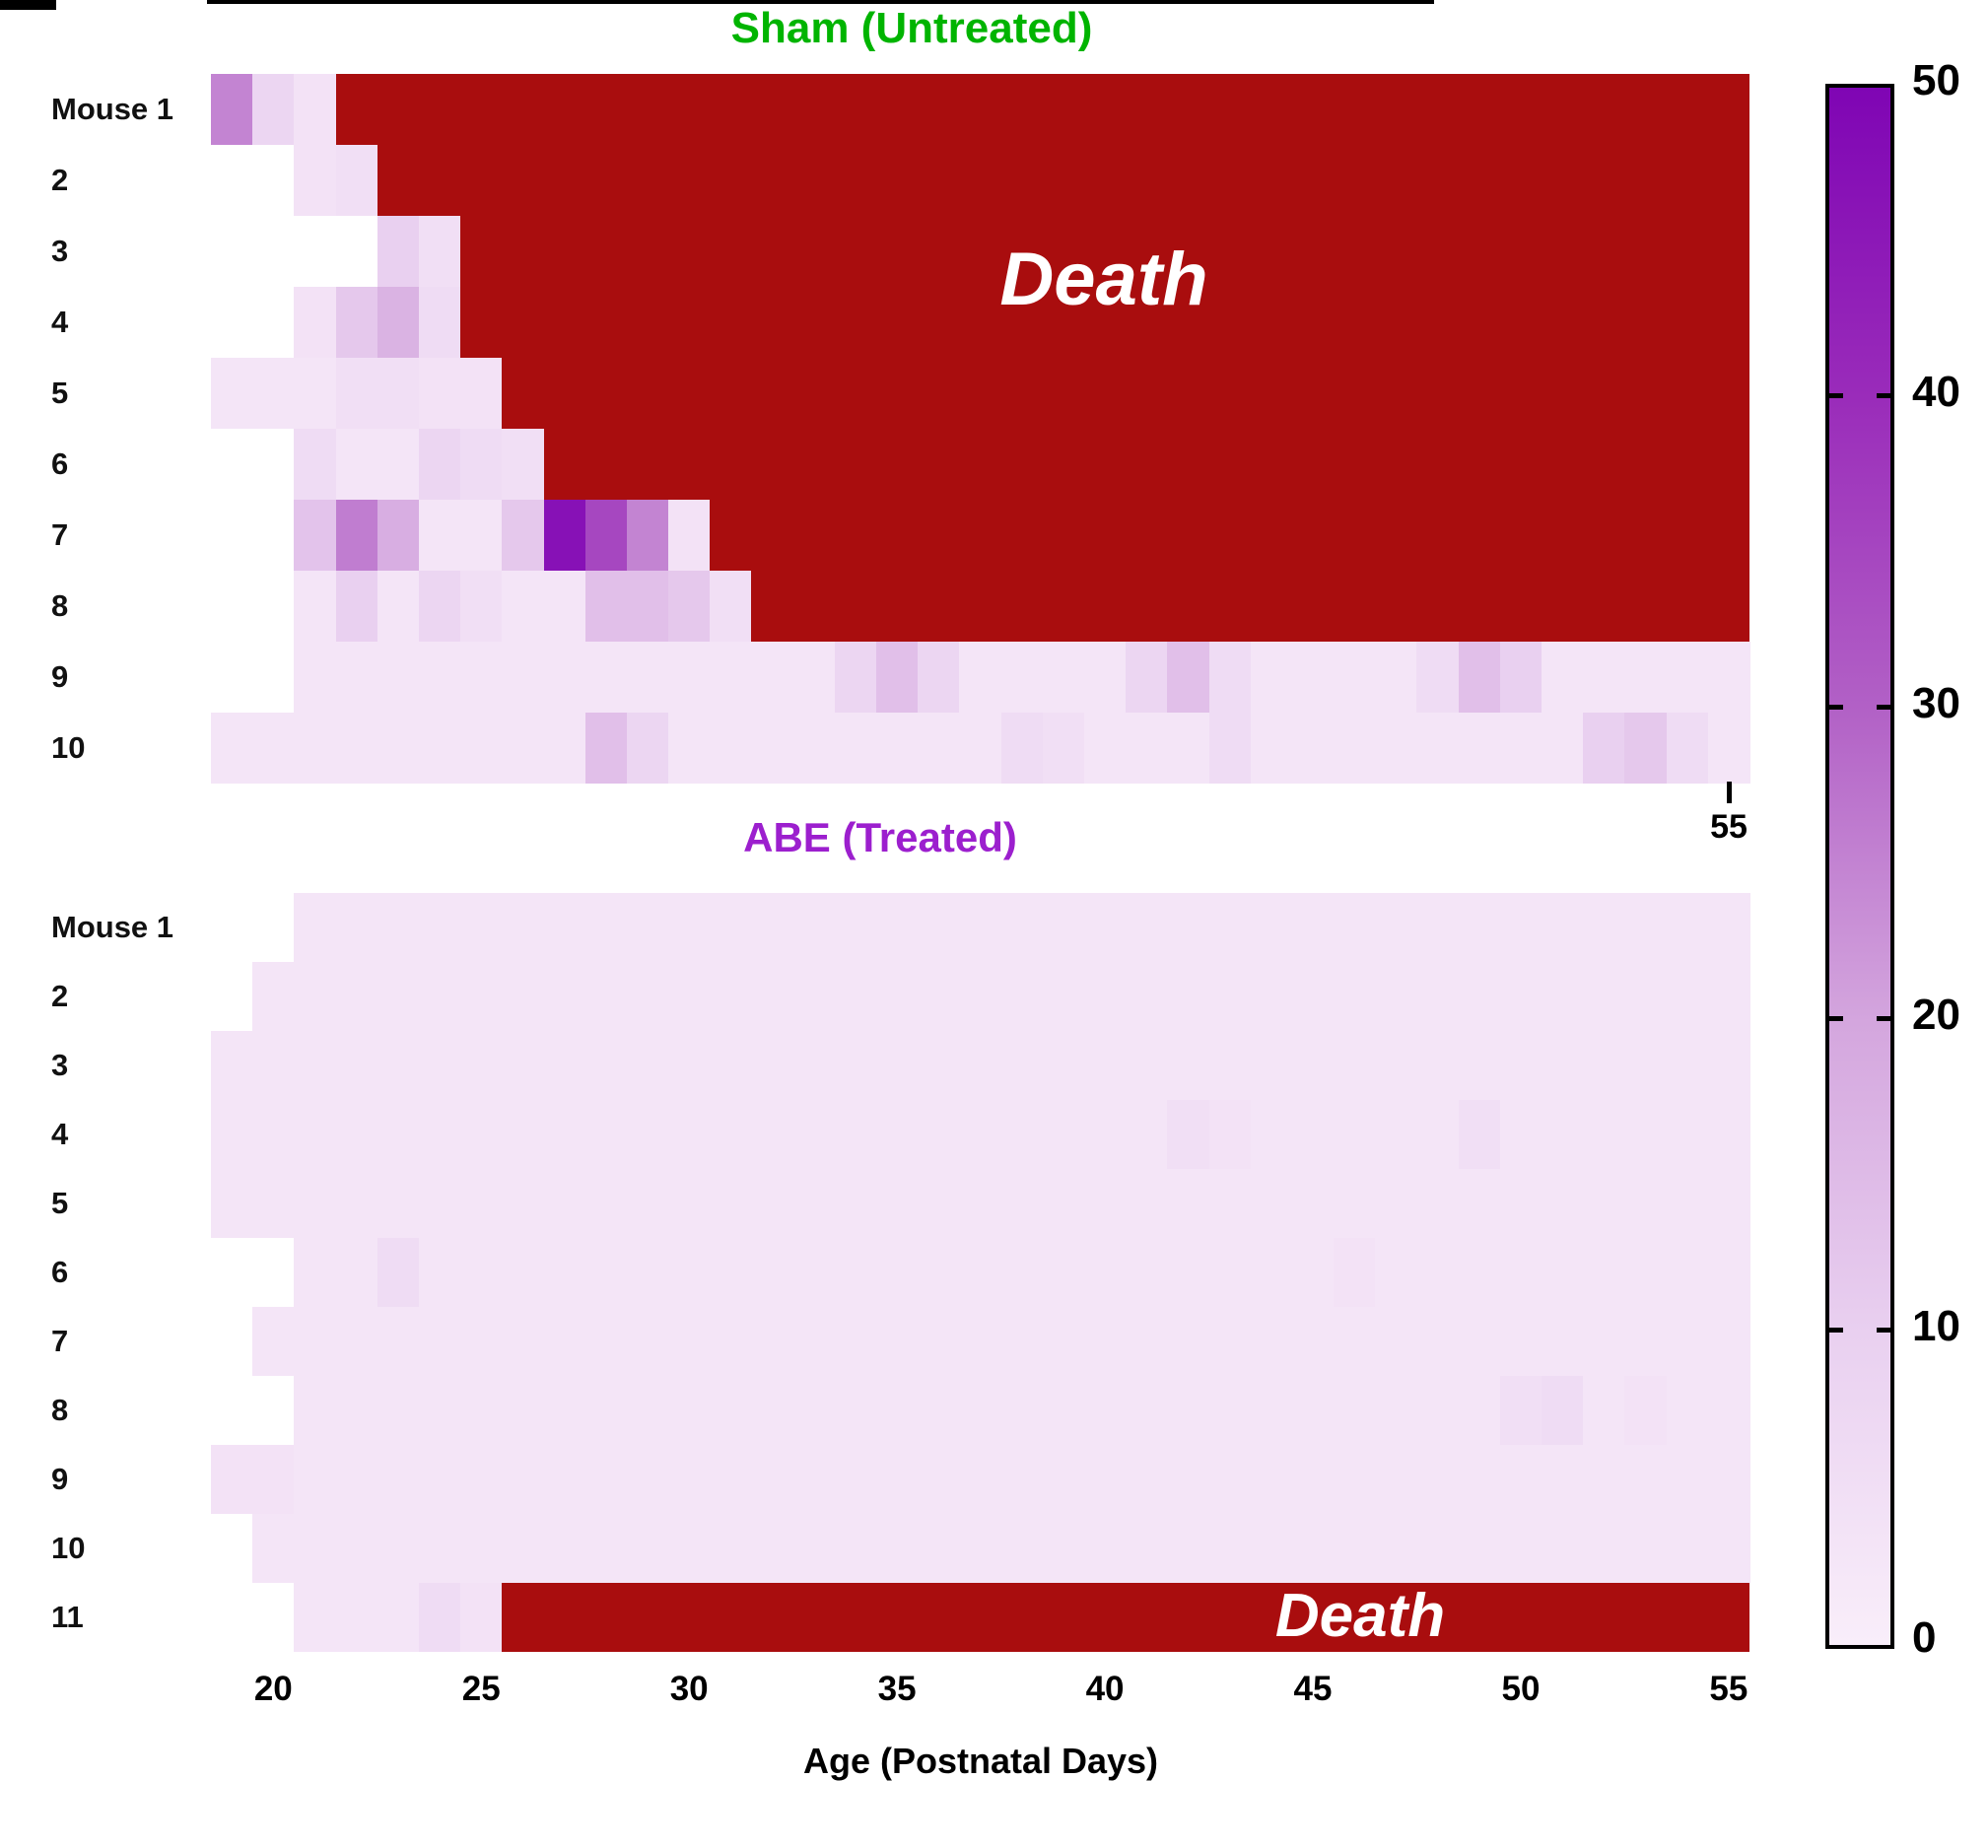  What do you see at coordinates (60, 1134) in the screenshot?
I see `row-label: 4` at bounding box center [60, 1134].